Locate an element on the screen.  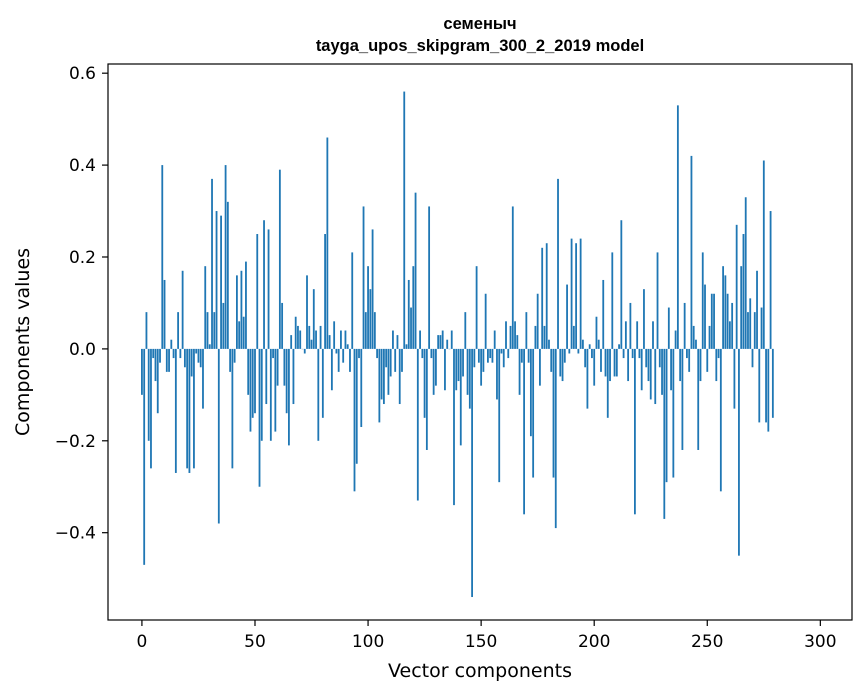
x-tick-label-150: 150 is located at coordinates (481, 642).